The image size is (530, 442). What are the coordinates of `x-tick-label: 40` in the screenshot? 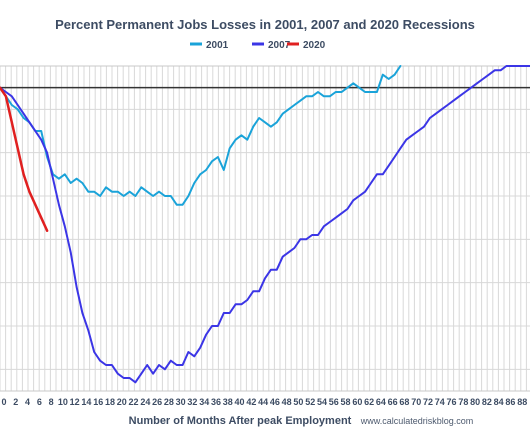 It's located at (240, 402).